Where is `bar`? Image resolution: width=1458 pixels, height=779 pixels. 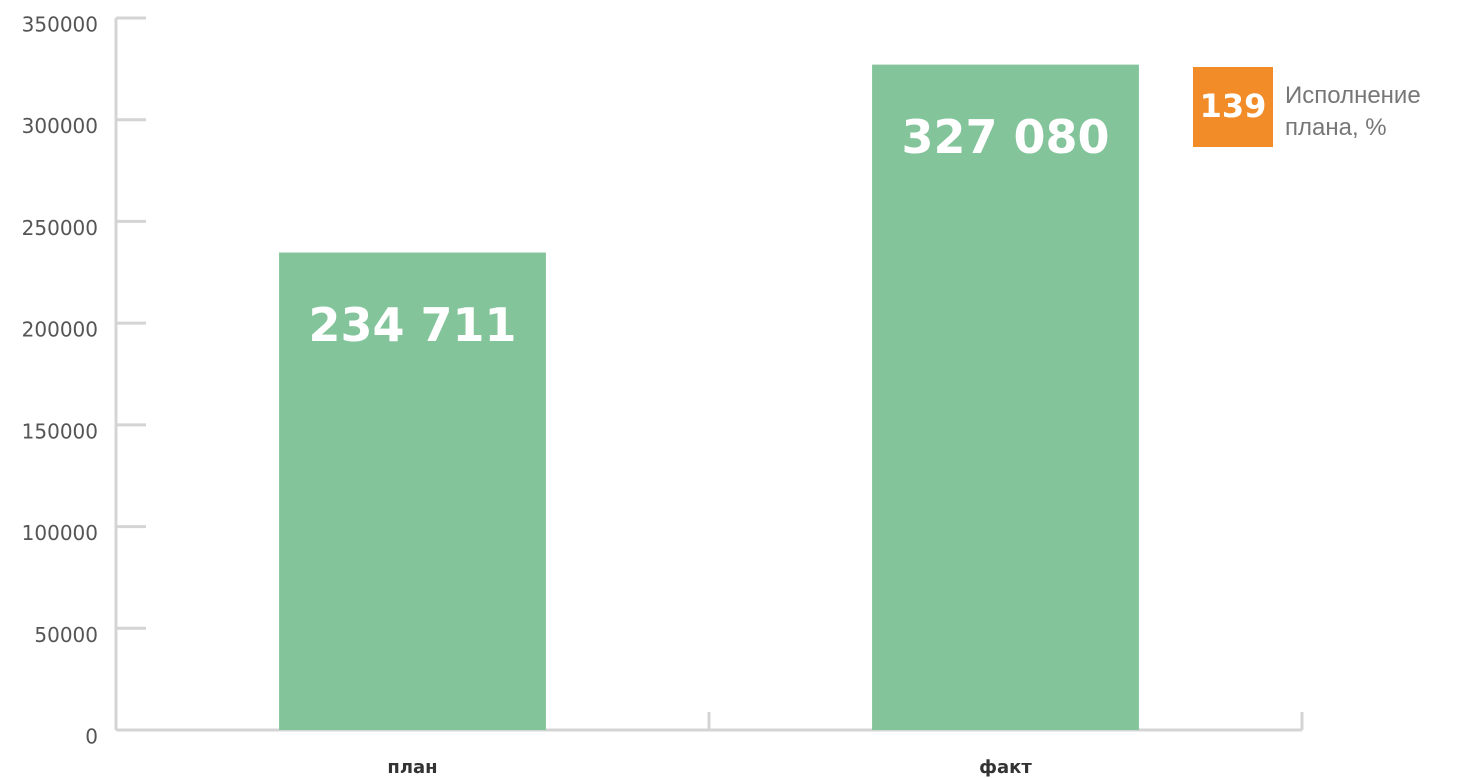
bar is located at coordinates (412, 491).